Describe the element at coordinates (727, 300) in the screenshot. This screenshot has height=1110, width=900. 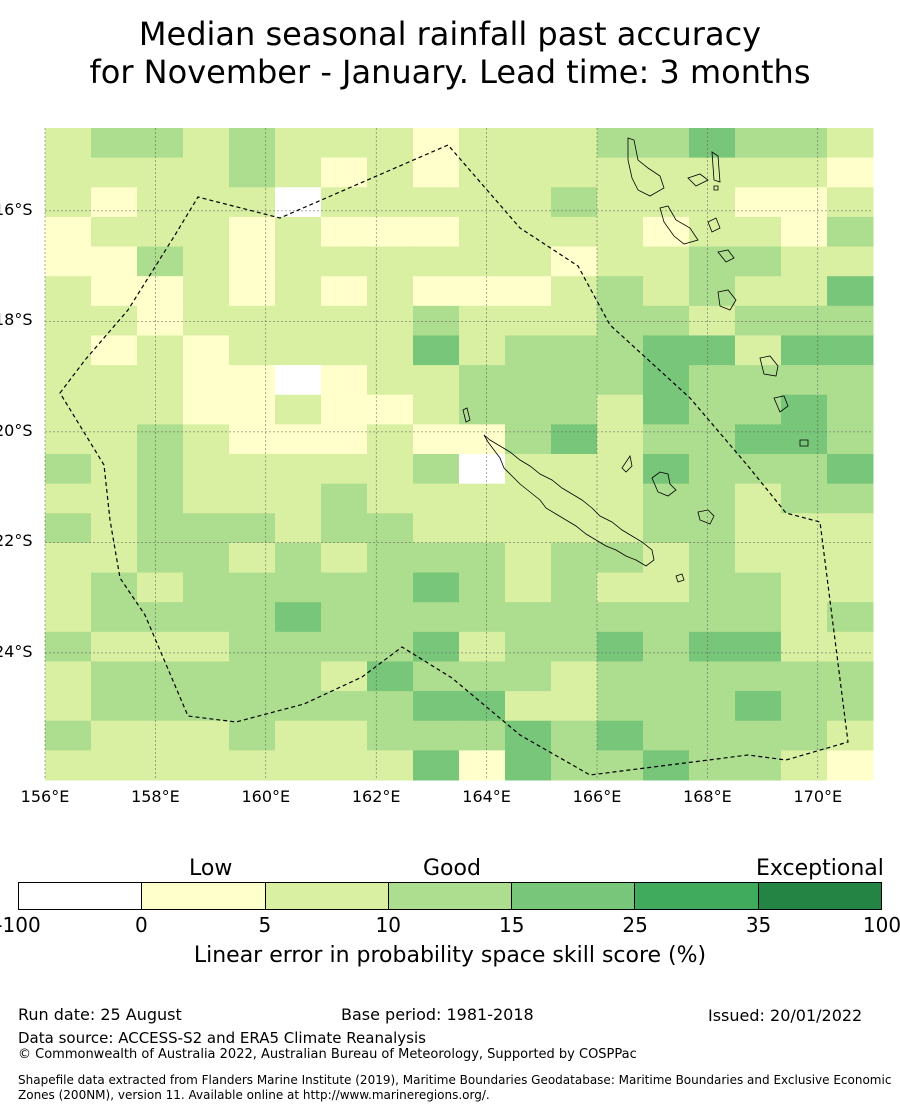
I see `erromango-coastline` at that location.